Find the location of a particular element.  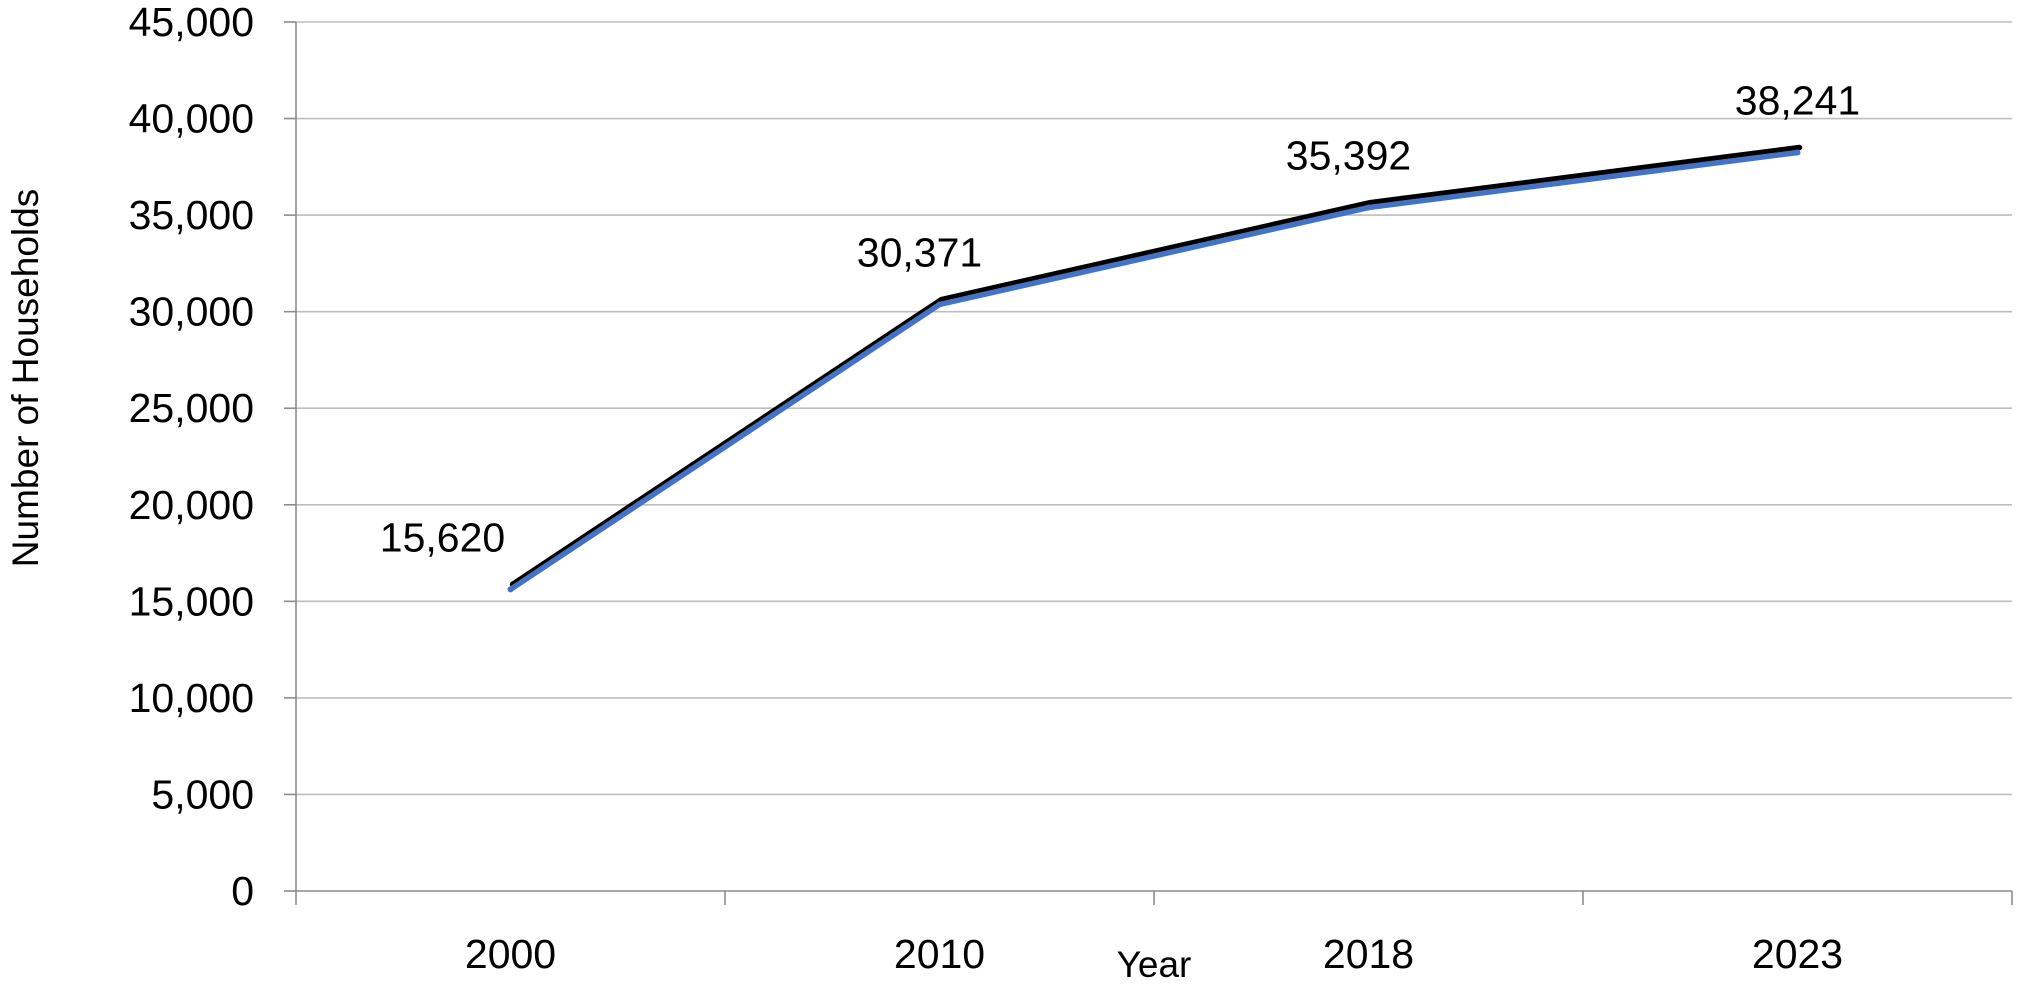

y-tick-label: 5,000 is located at coordinates (202, 794).